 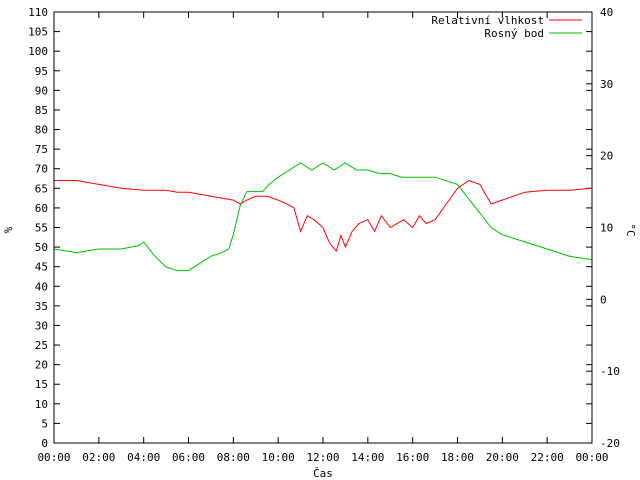 What do you see at coordinates (41, 71) in the screenshot?
I see `y-left-tick-label: 95` at bounding box center [41, 71].